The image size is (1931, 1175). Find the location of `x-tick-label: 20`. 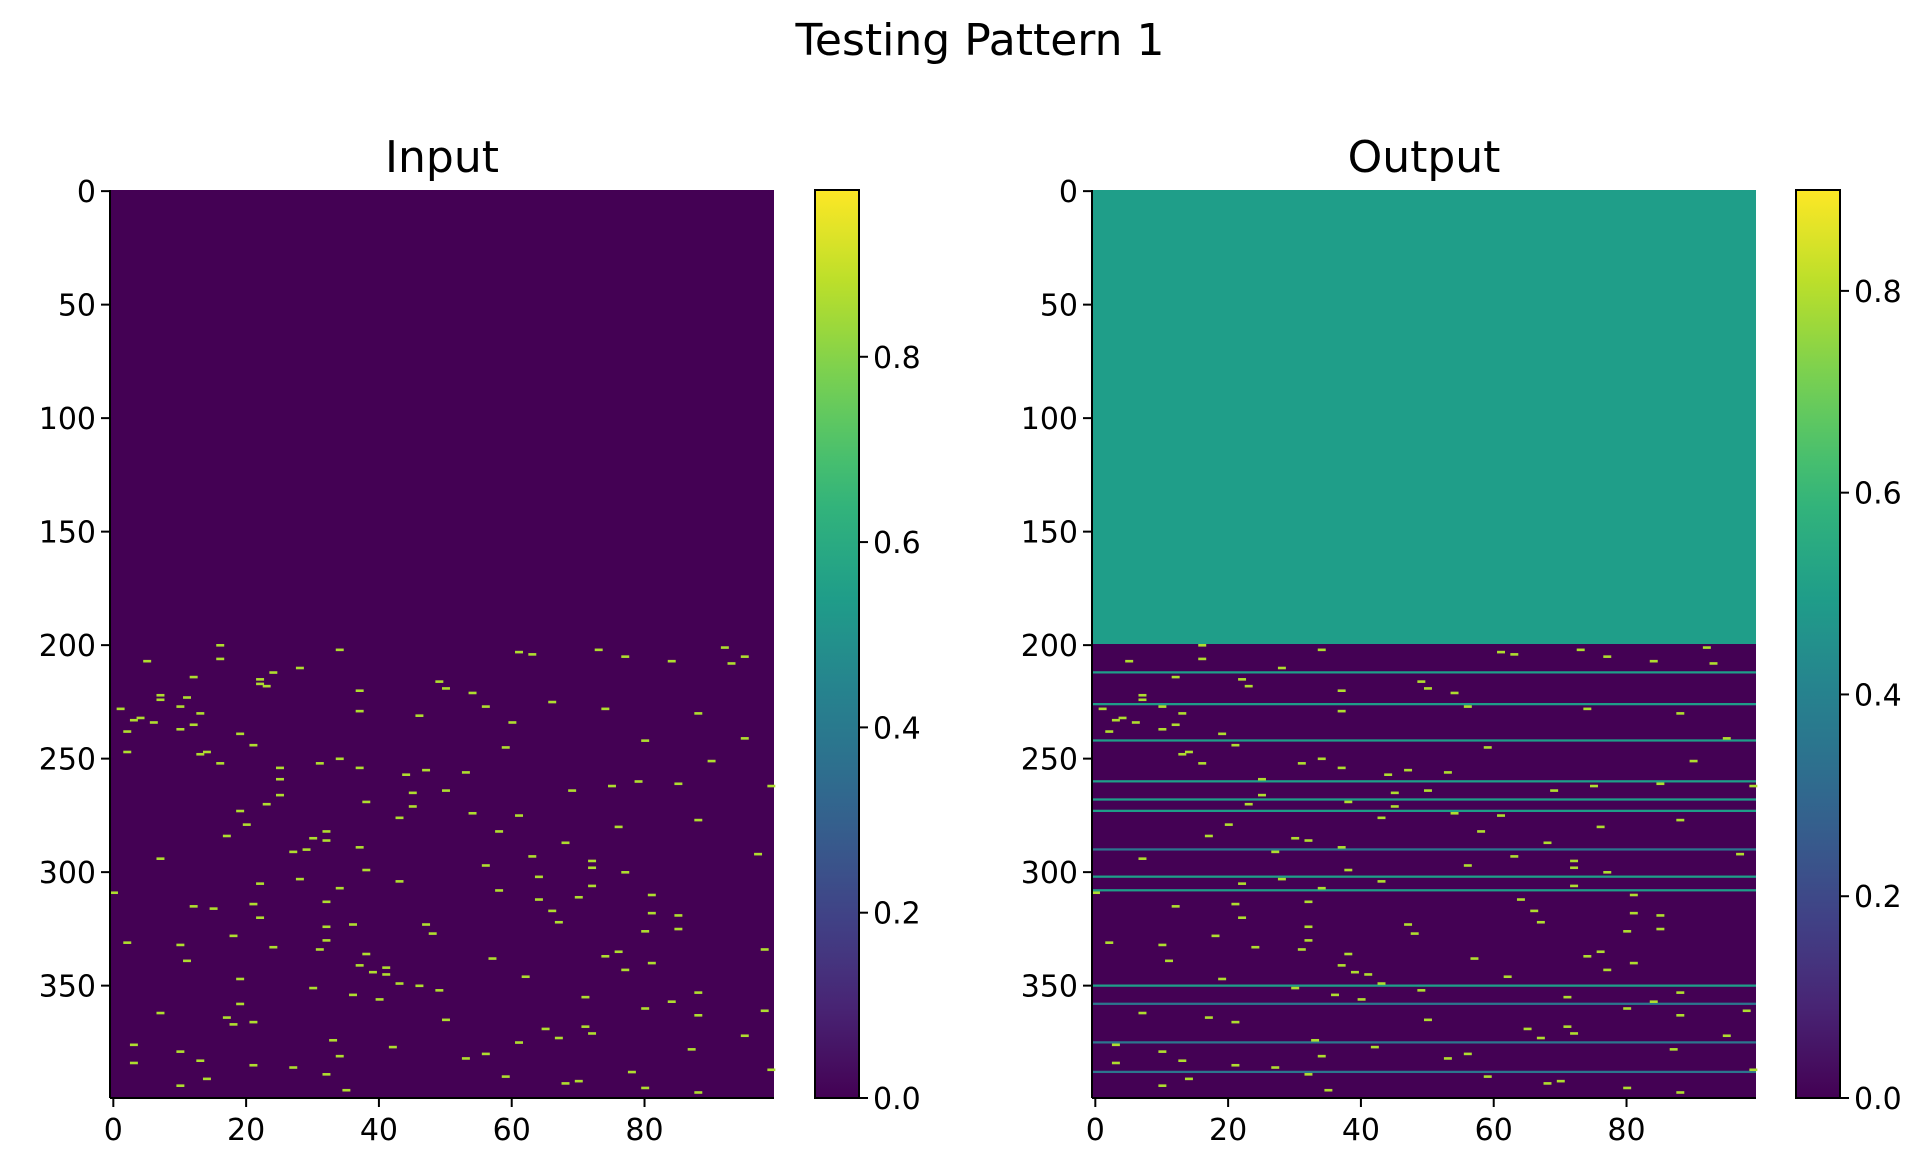

x-tick-label: 20 is located at coordinates (246, 1130).